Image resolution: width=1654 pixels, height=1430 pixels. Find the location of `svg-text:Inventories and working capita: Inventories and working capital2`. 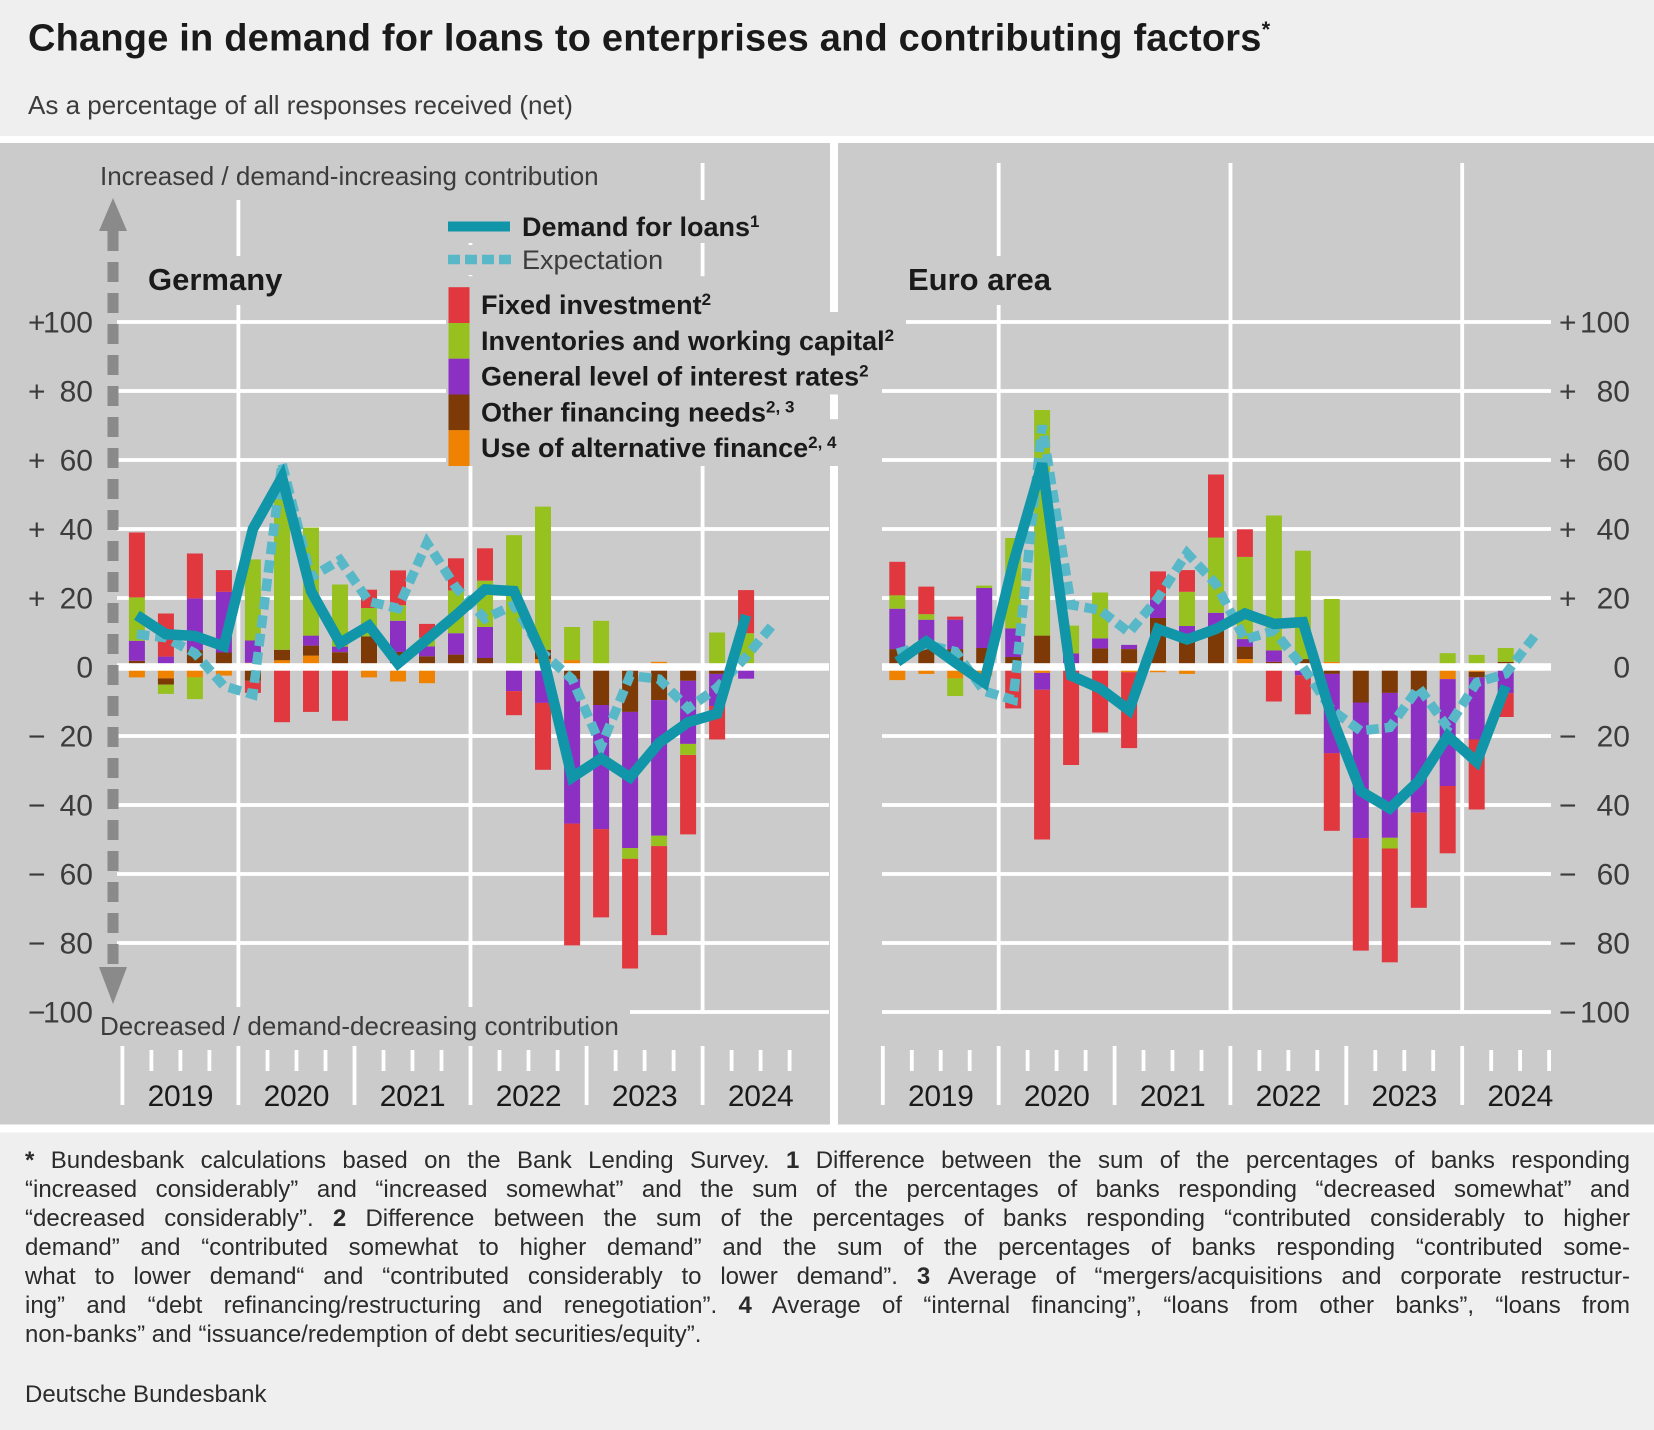

svg-text:Inventories and working capita: Inventories and working capital2 is located at coordinates (687, 341).